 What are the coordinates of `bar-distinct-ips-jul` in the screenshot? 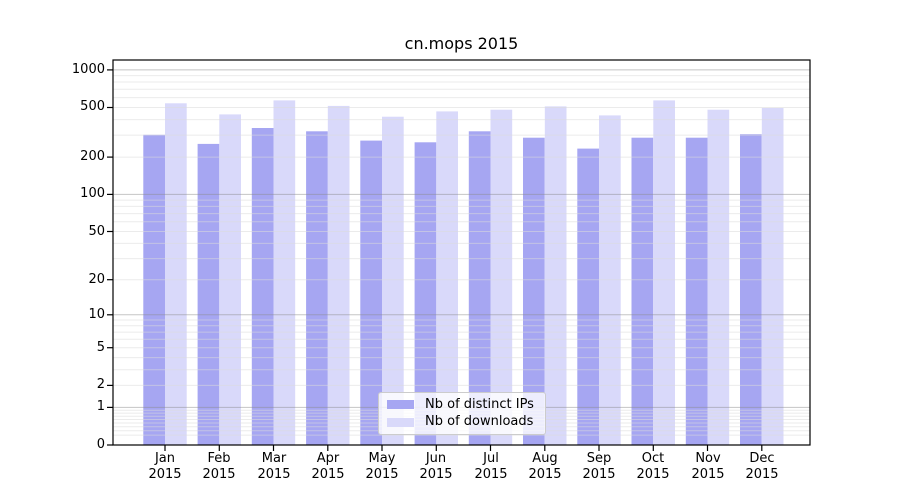 It's located at (479, 288).